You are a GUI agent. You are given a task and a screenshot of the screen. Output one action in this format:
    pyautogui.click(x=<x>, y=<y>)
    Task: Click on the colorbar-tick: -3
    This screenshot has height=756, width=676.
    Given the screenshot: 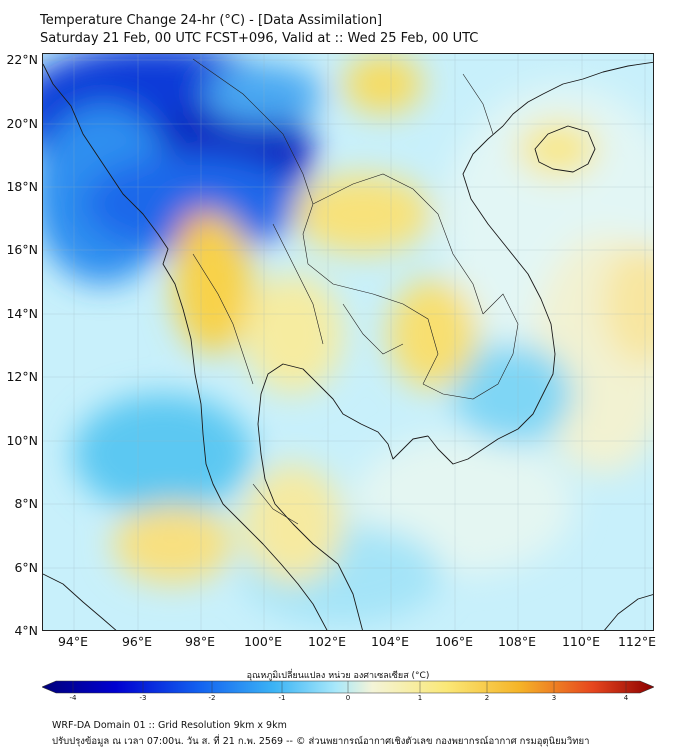 What is the action you would take?
    pyautogui.click(x=143, y=698)
    